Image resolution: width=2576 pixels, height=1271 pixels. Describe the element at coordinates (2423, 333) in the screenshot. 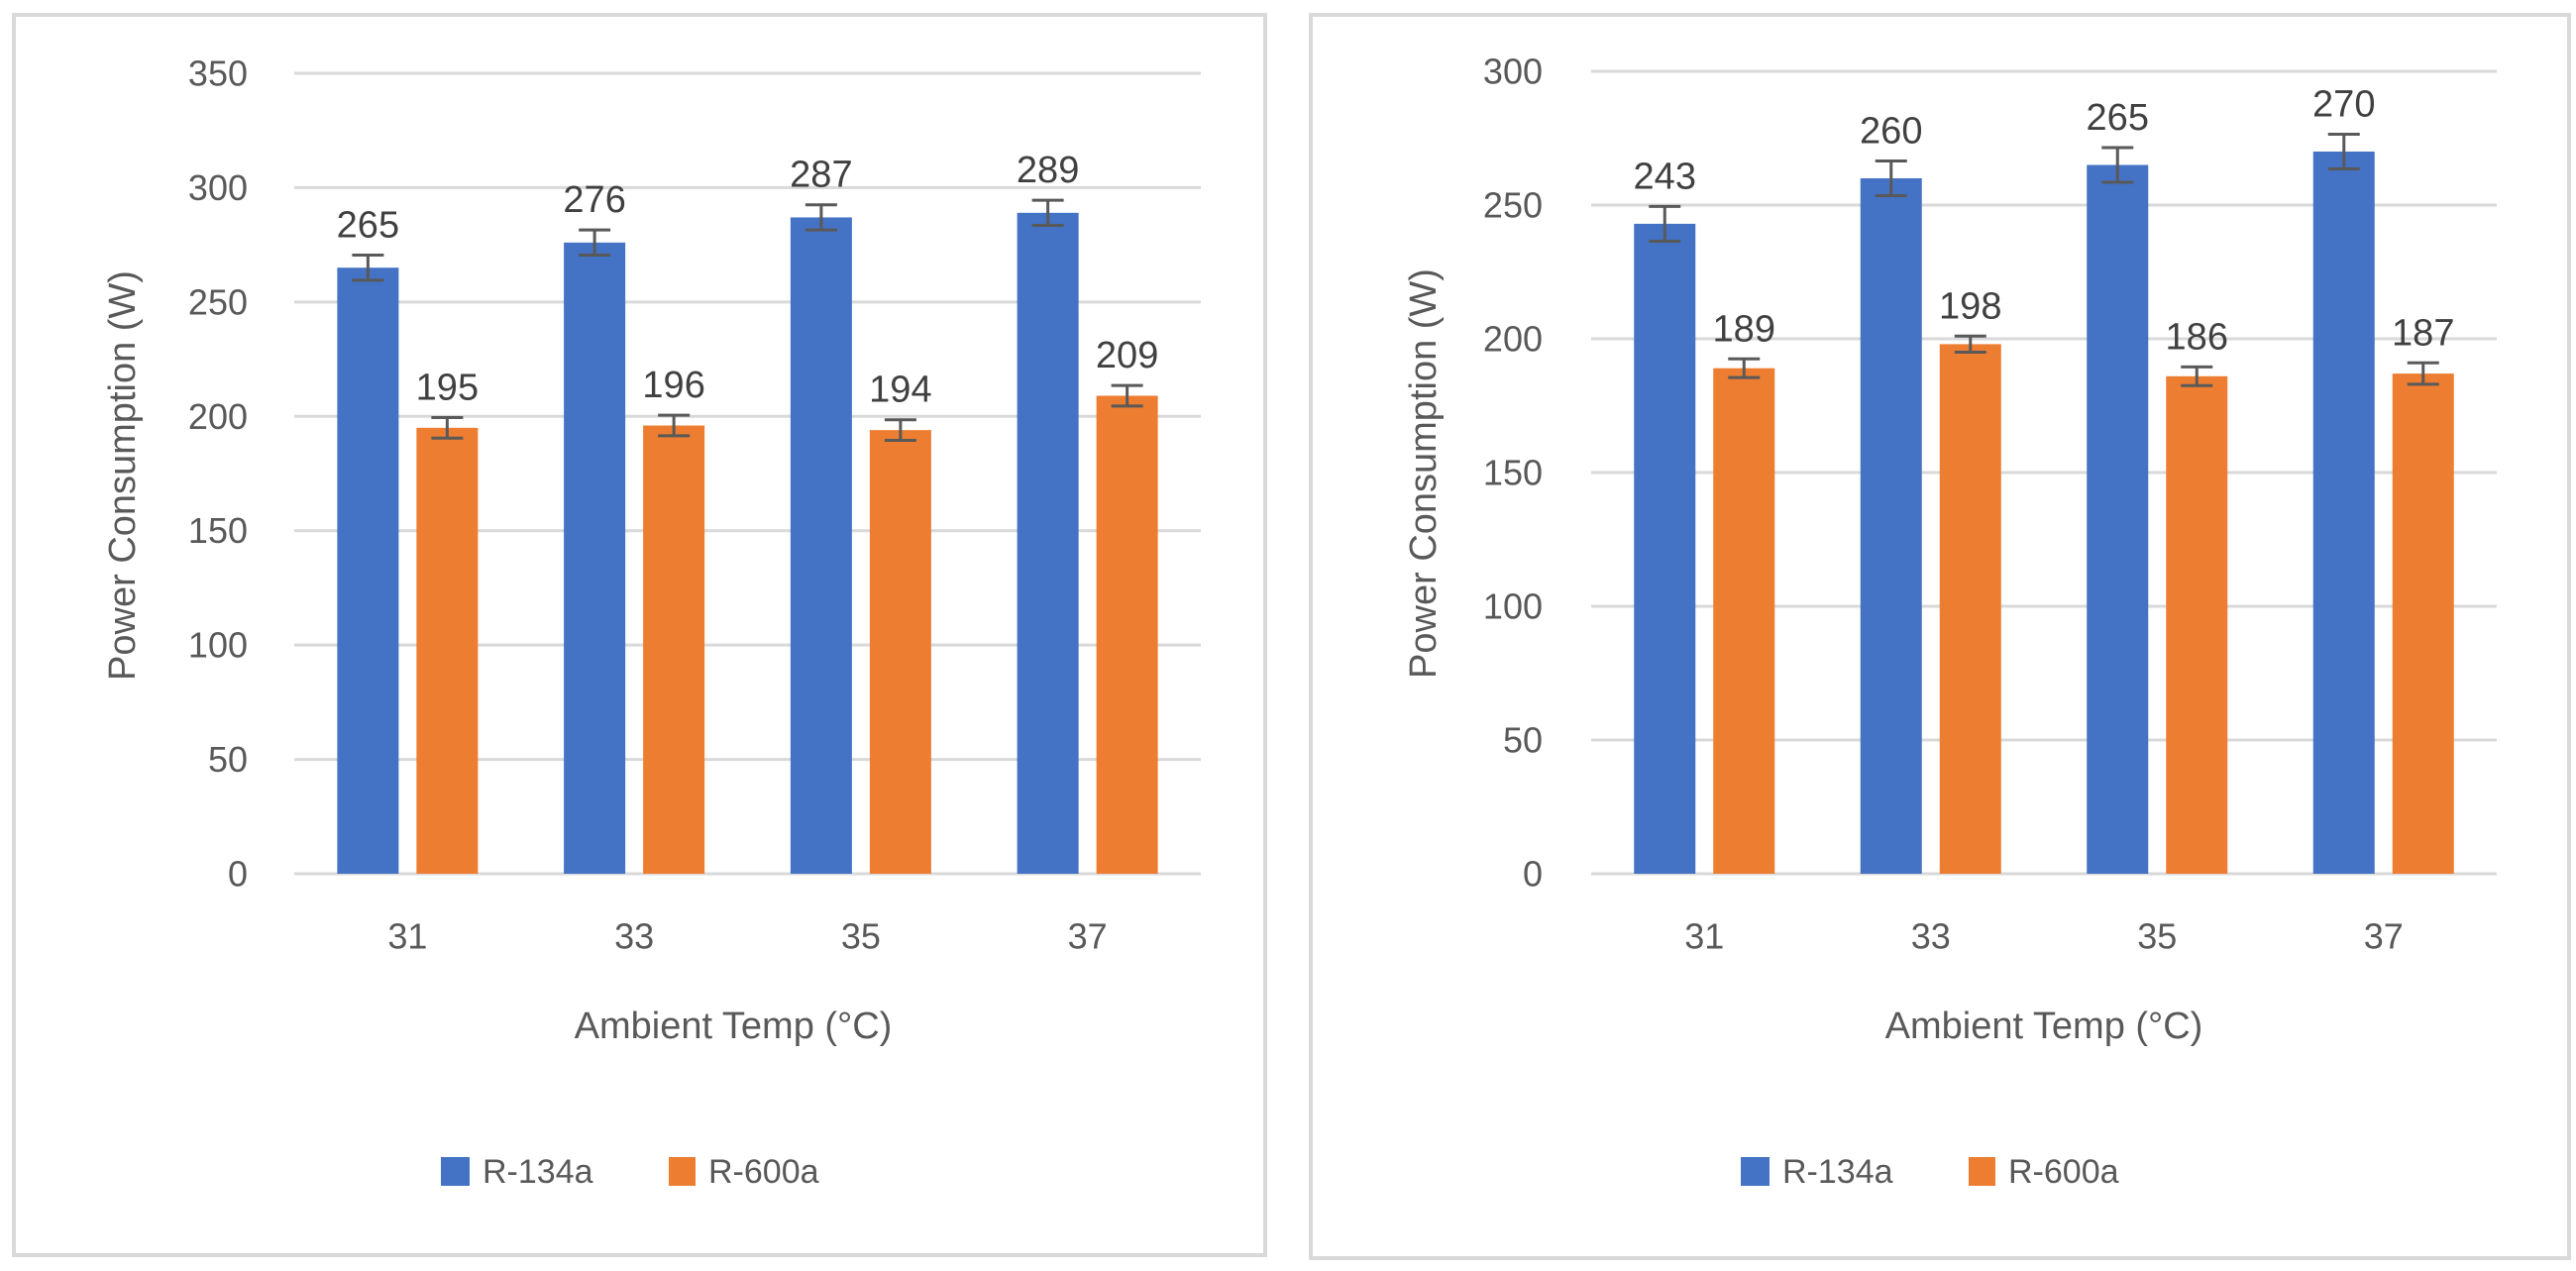

I see `data-label: 187` at that location.